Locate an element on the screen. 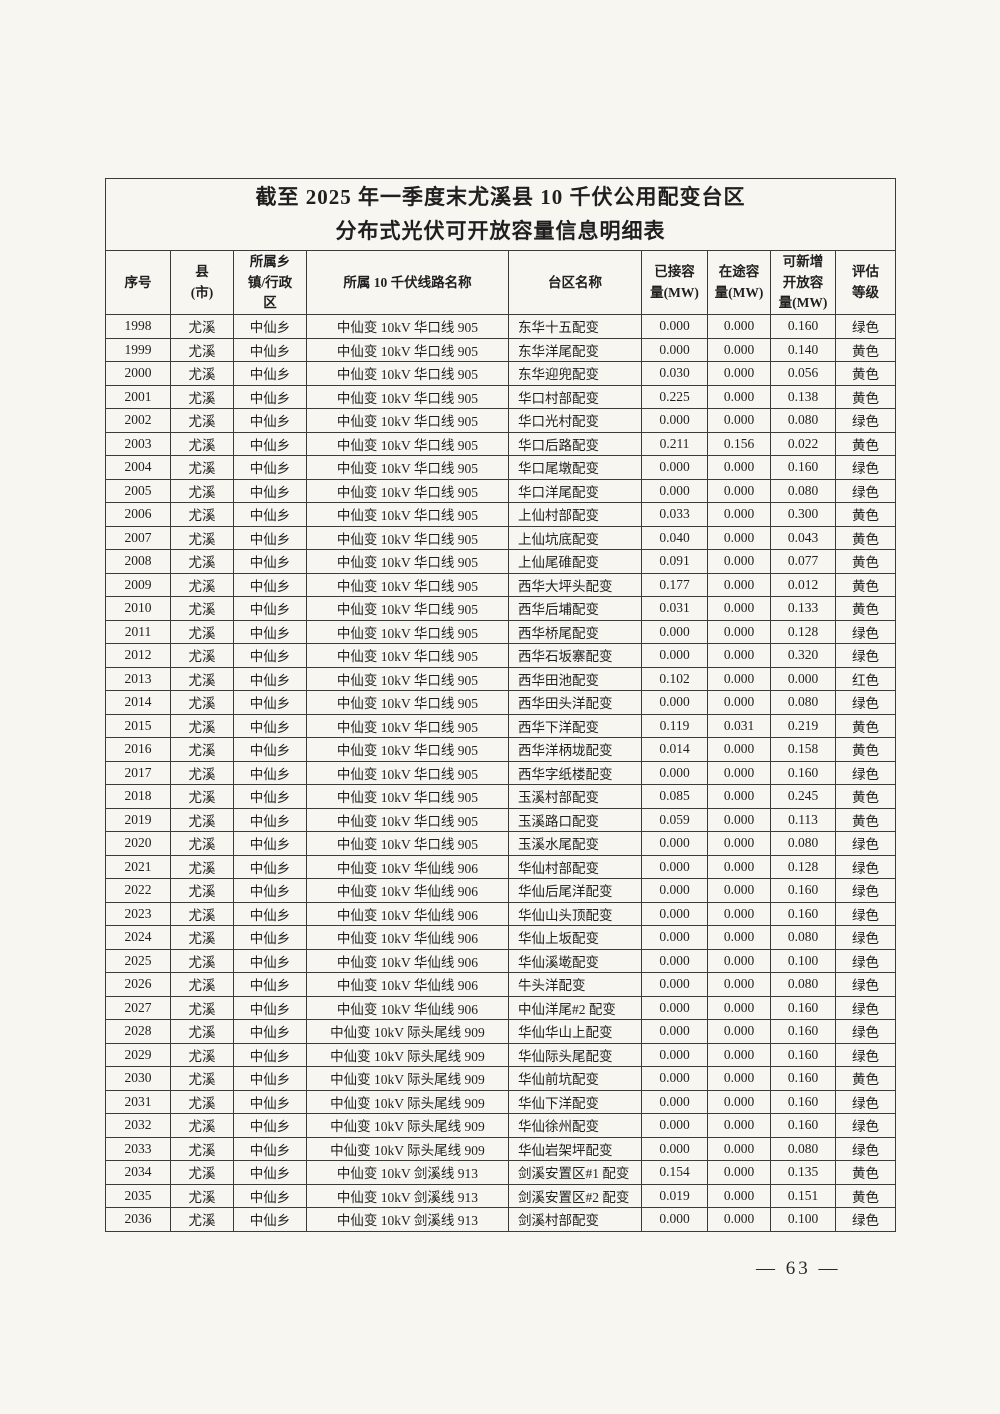  cell-open-capacity: 0.113 is located at coordinates (803, 820).